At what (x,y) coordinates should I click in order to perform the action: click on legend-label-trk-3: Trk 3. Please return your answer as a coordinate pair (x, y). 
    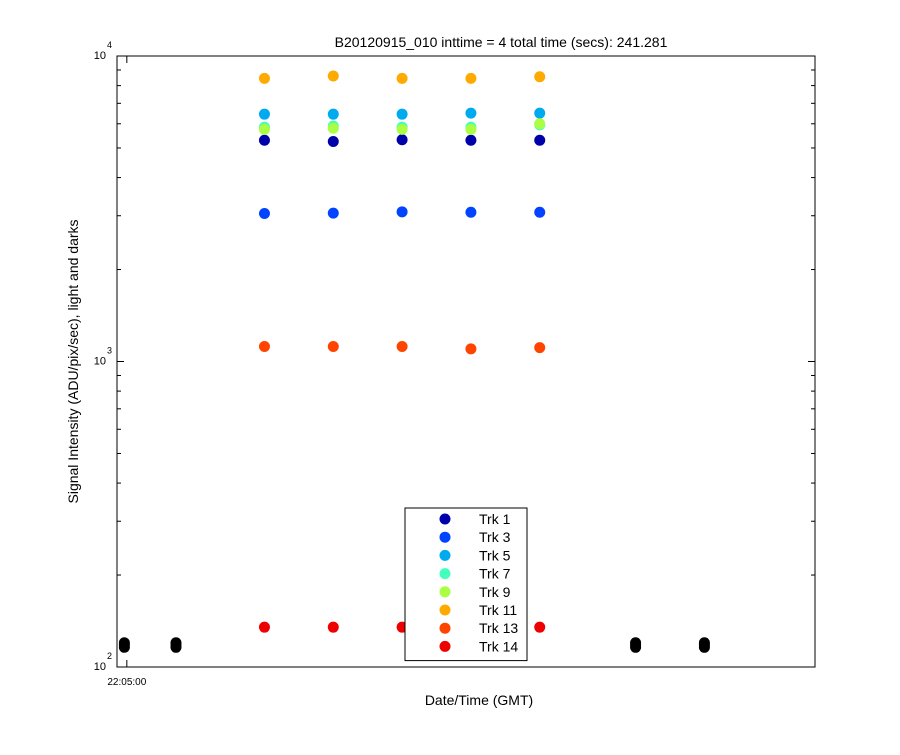
    Looking at the image, I should click on (495, 537).